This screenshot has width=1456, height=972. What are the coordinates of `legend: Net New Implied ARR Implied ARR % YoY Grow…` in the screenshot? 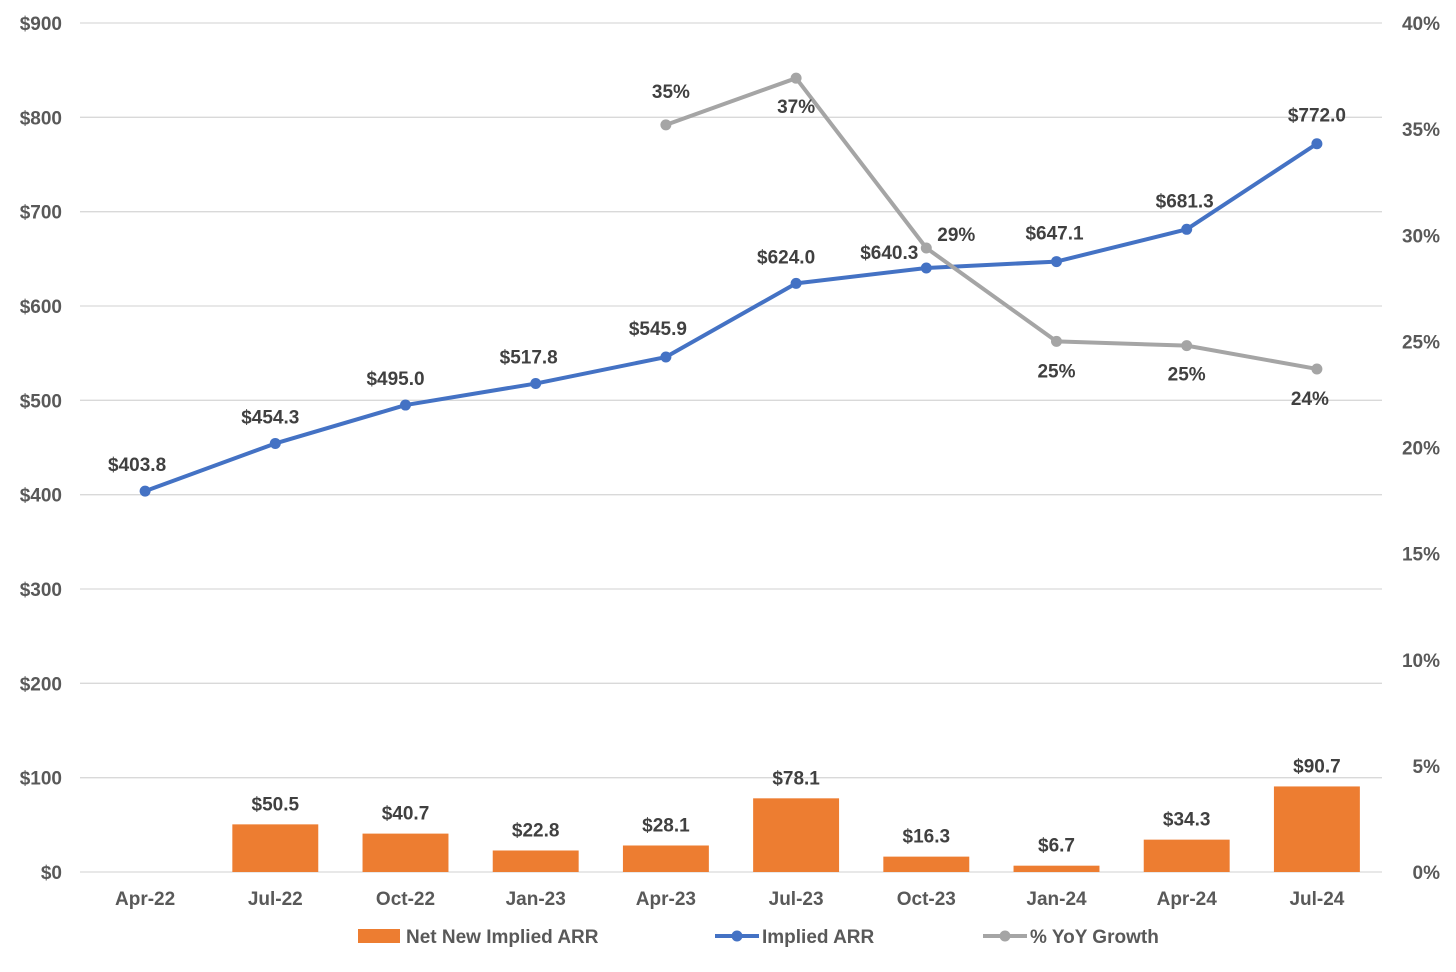 It's located at (758, 937).